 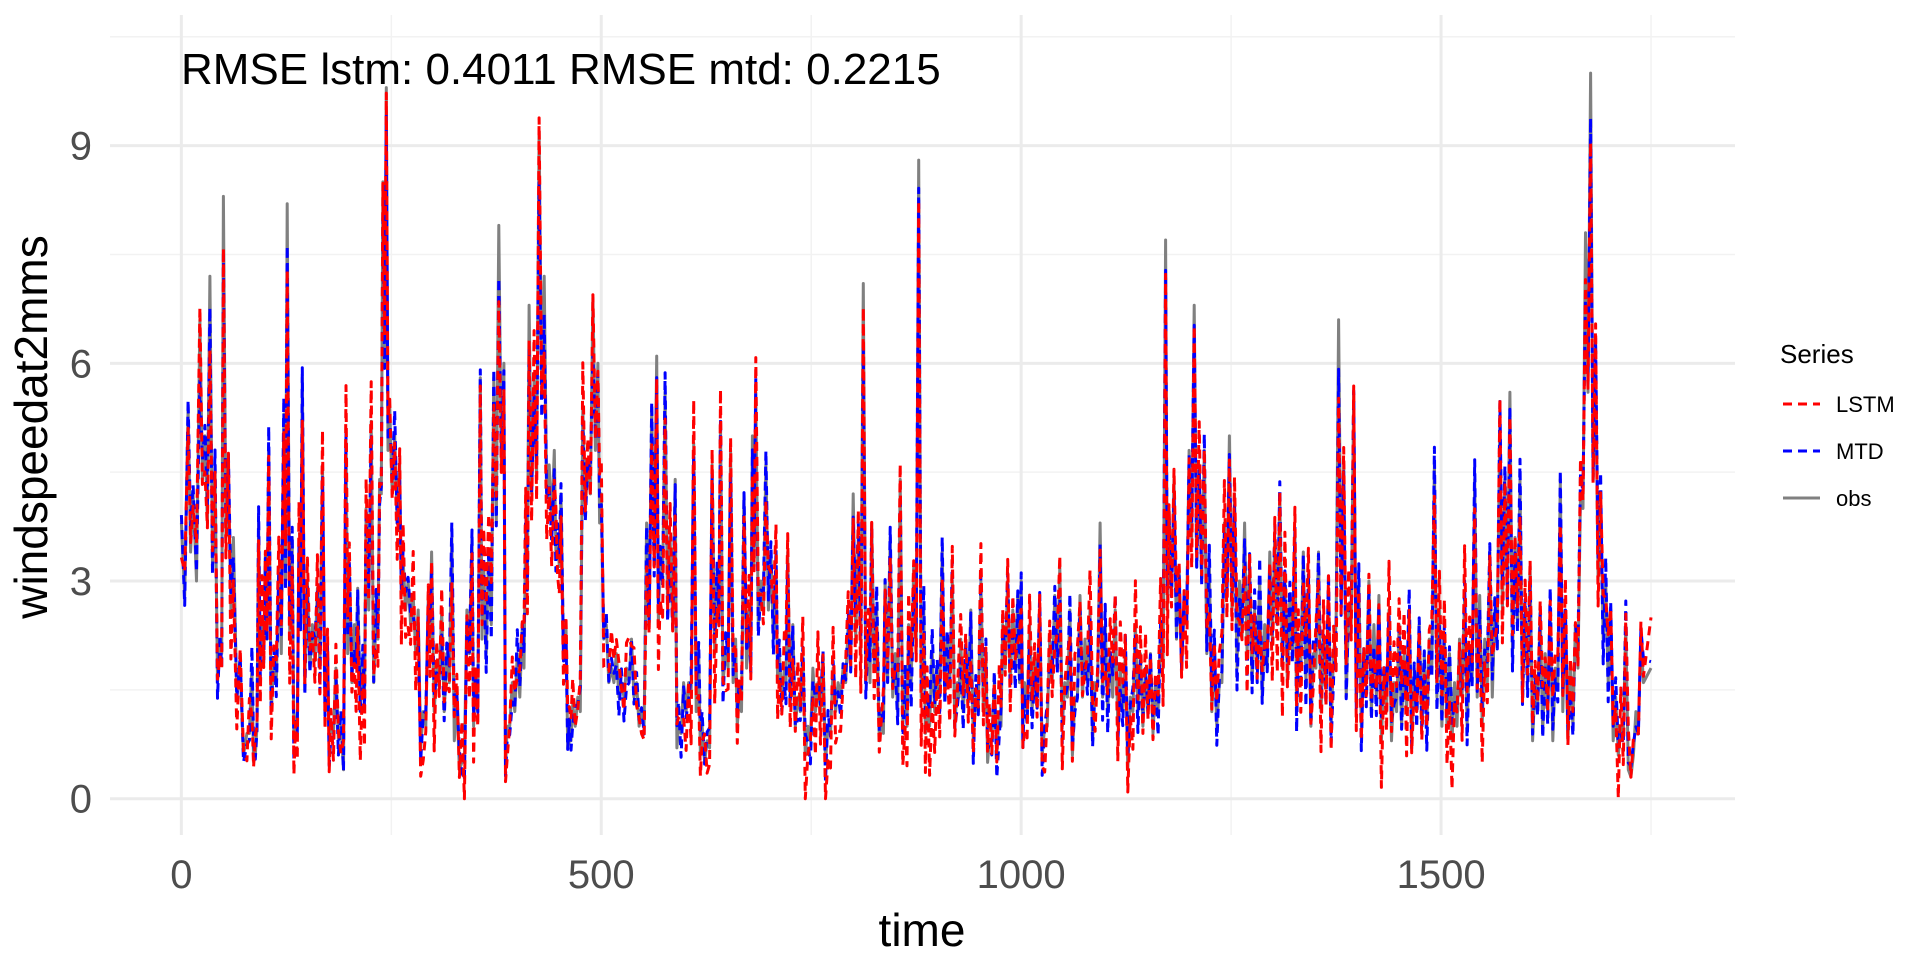 I want to click on y-axis-title: windspeedat2mms, so click(x=31, y=427).